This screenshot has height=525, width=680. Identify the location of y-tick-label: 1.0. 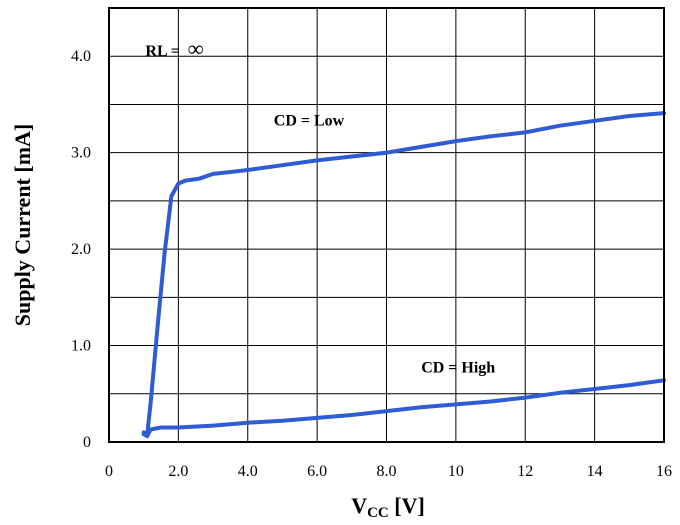
(81, 346).